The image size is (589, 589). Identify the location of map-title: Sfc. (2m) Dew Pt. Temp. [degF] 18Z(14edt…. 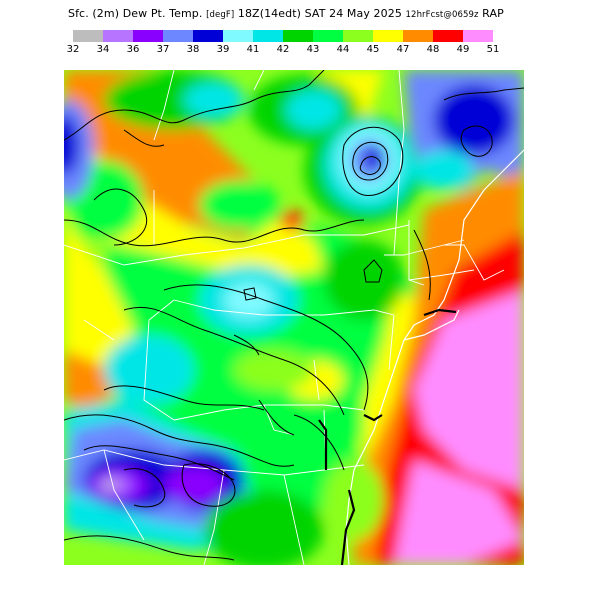
(286, 13).